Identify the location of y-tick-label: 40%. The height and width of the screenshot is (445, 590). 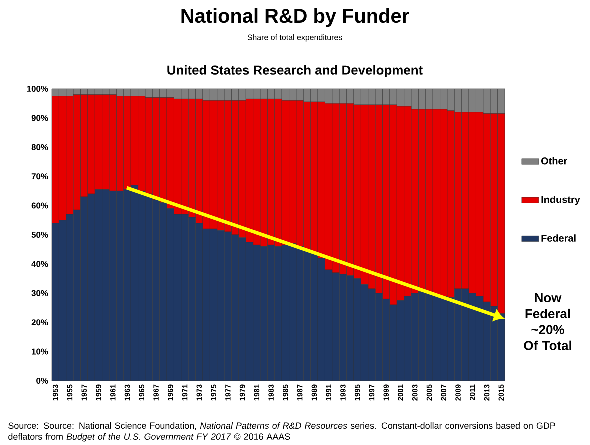
(40, 264).